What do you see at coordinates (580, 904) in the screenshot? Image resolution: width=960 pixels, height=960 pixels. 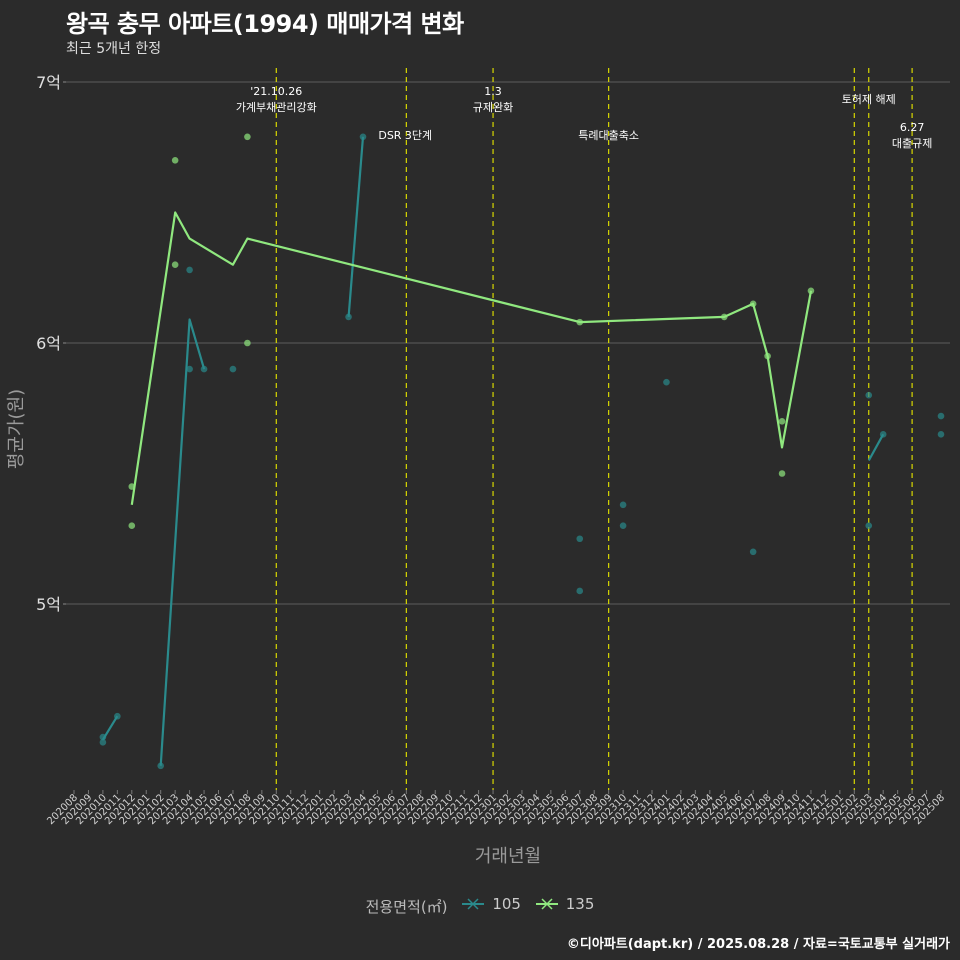 I see `legend-label-135: 135` at bounding box center [580, 904].